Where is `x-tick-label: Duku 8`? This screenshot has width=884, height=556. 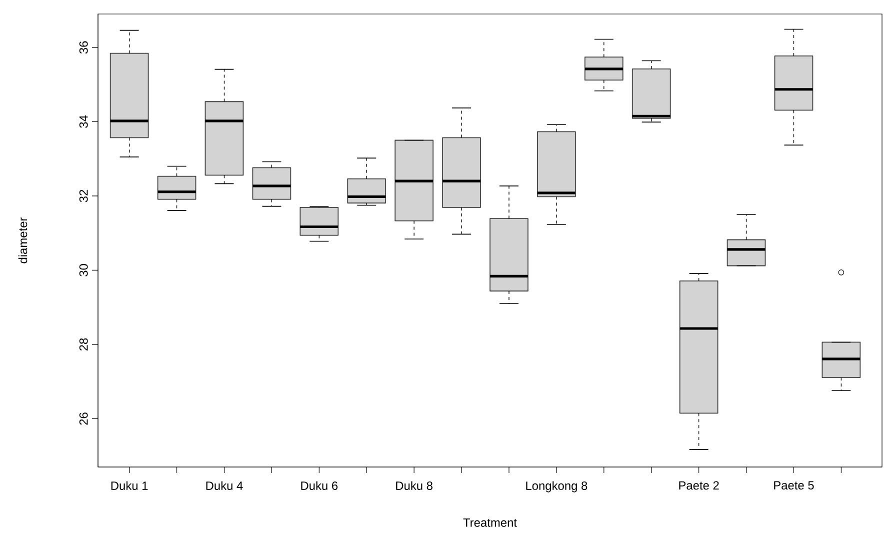 x-tick-label: Duku 8 is located at coordinates (414, 485).